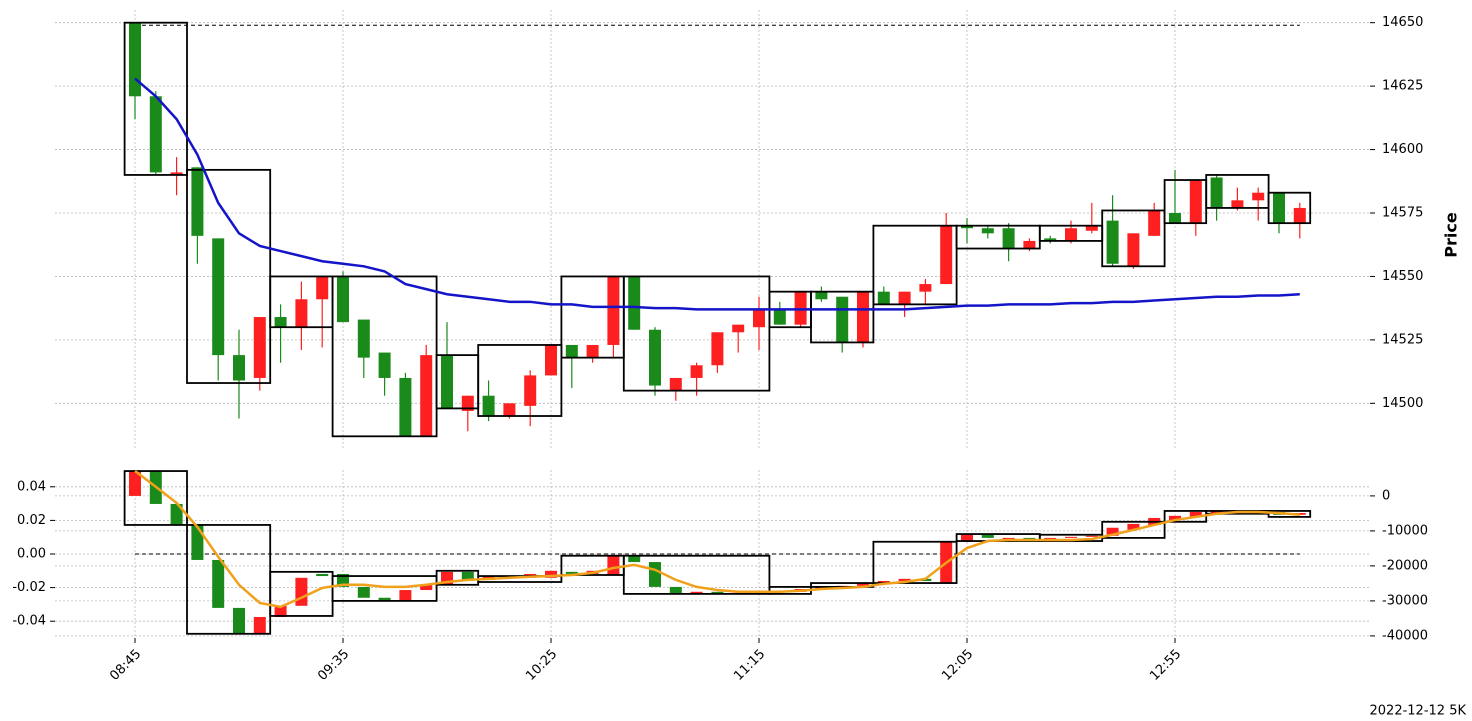 The width and height of the screenshot is (1472, 721). What do you see at coordinates (1402, 213) in the screenshot?
I see `y-tick-label: 14575` at bounding box center [1402, 213].